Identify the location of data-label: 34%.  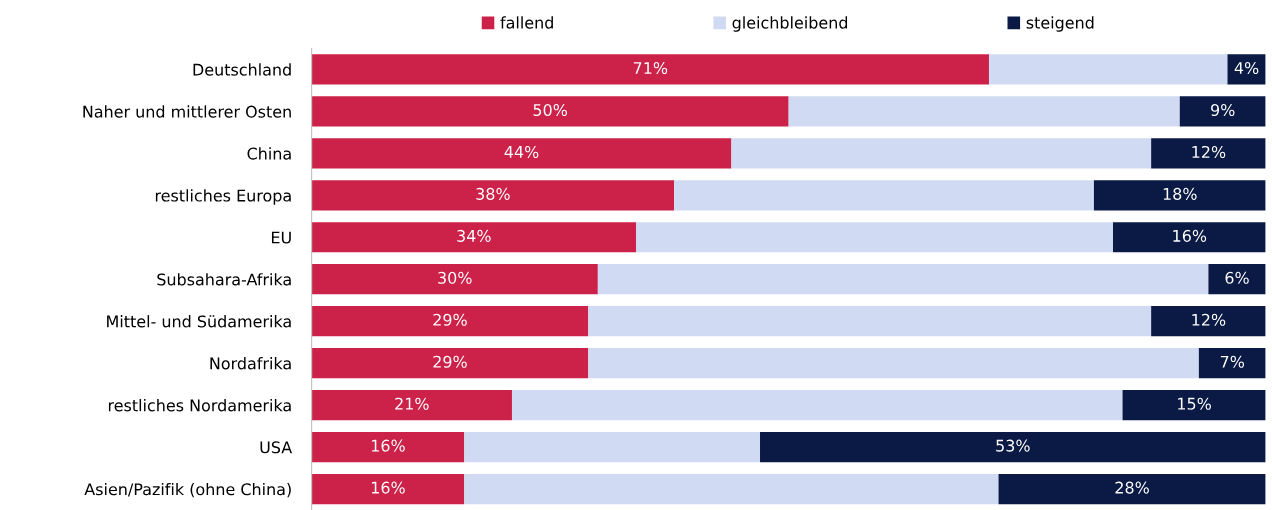
(474, 235).